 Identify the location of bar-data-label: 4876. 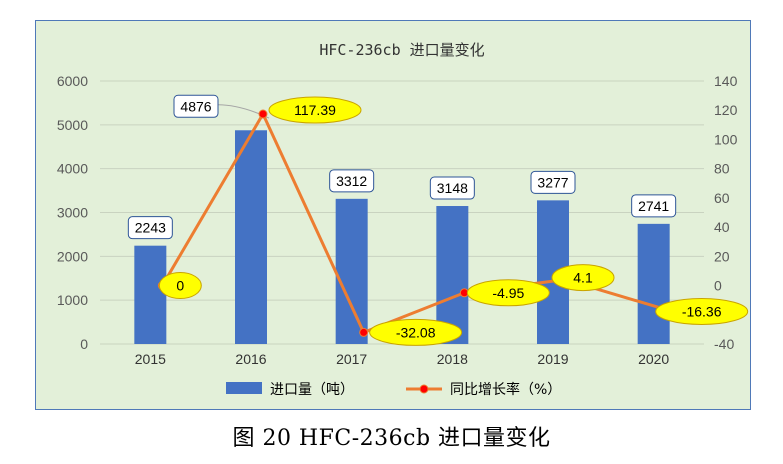
(195, 106).